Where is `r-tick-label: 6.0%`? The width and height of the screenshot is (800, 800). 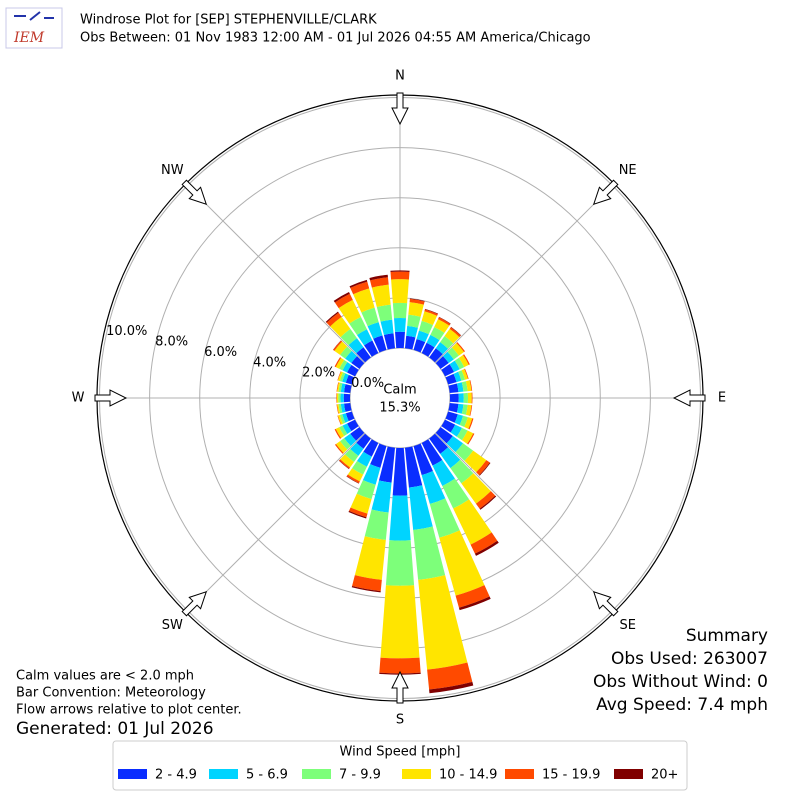
r-tick-label: 6.0% is located at coordinates (220, 352).